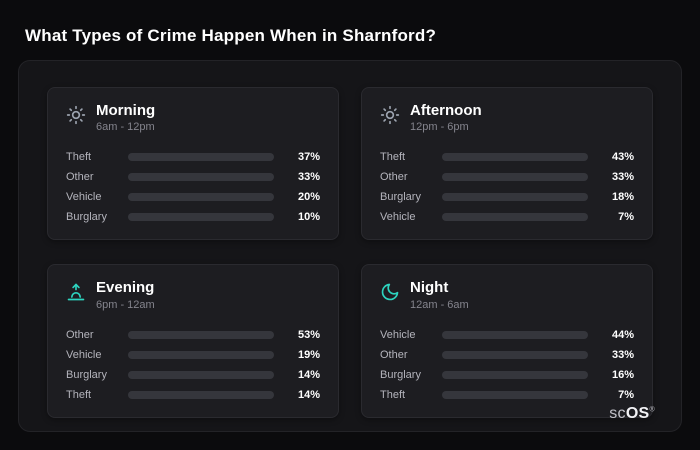 Image resolution: width=700 pixels, height=450 pixels. What do you see at coordinates (622, 334) in the screenshot?
I see `bar-value: 44%` at bounding box center [622, 334].